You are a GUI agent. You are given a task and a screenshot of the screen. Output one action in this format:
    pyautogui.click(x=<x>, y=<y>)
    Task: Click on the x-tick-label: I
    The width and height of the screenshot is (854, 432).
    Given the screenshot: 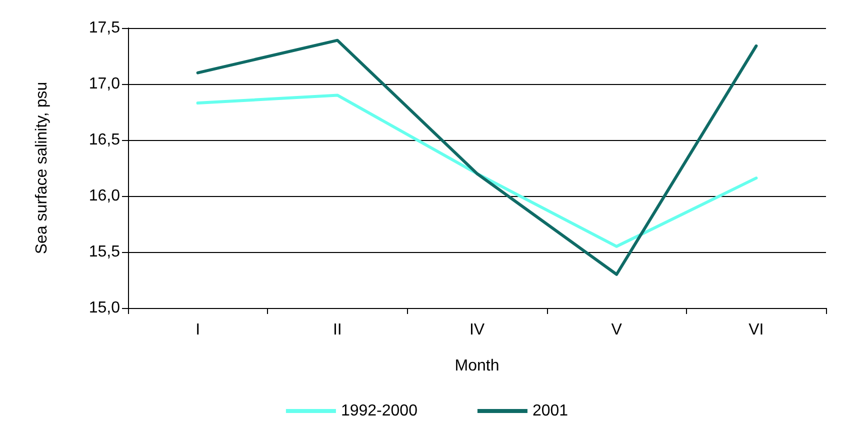 What is the action you would take?
    pyautogui.click(x=198, y=330)
    